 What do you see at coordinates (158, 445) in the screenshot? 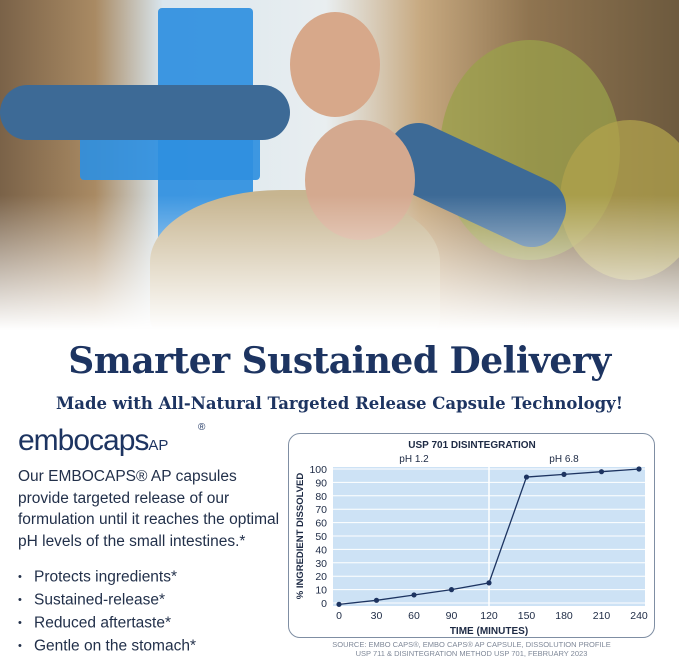
I see `logo-suffix: AP` at bounding box center [158, 445].